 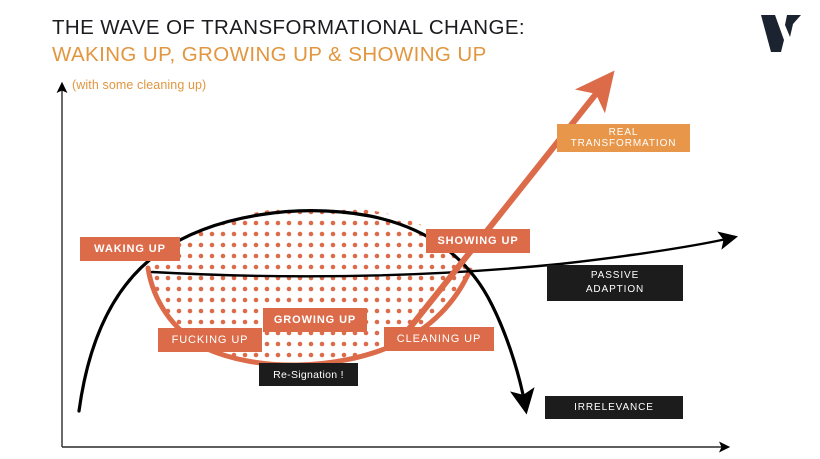 What do you see at coordinates (615, 283) in the screenshot?
I see `label-passive-adaption: PASSIVE ADAPTION` at bounding box center [615, 283].